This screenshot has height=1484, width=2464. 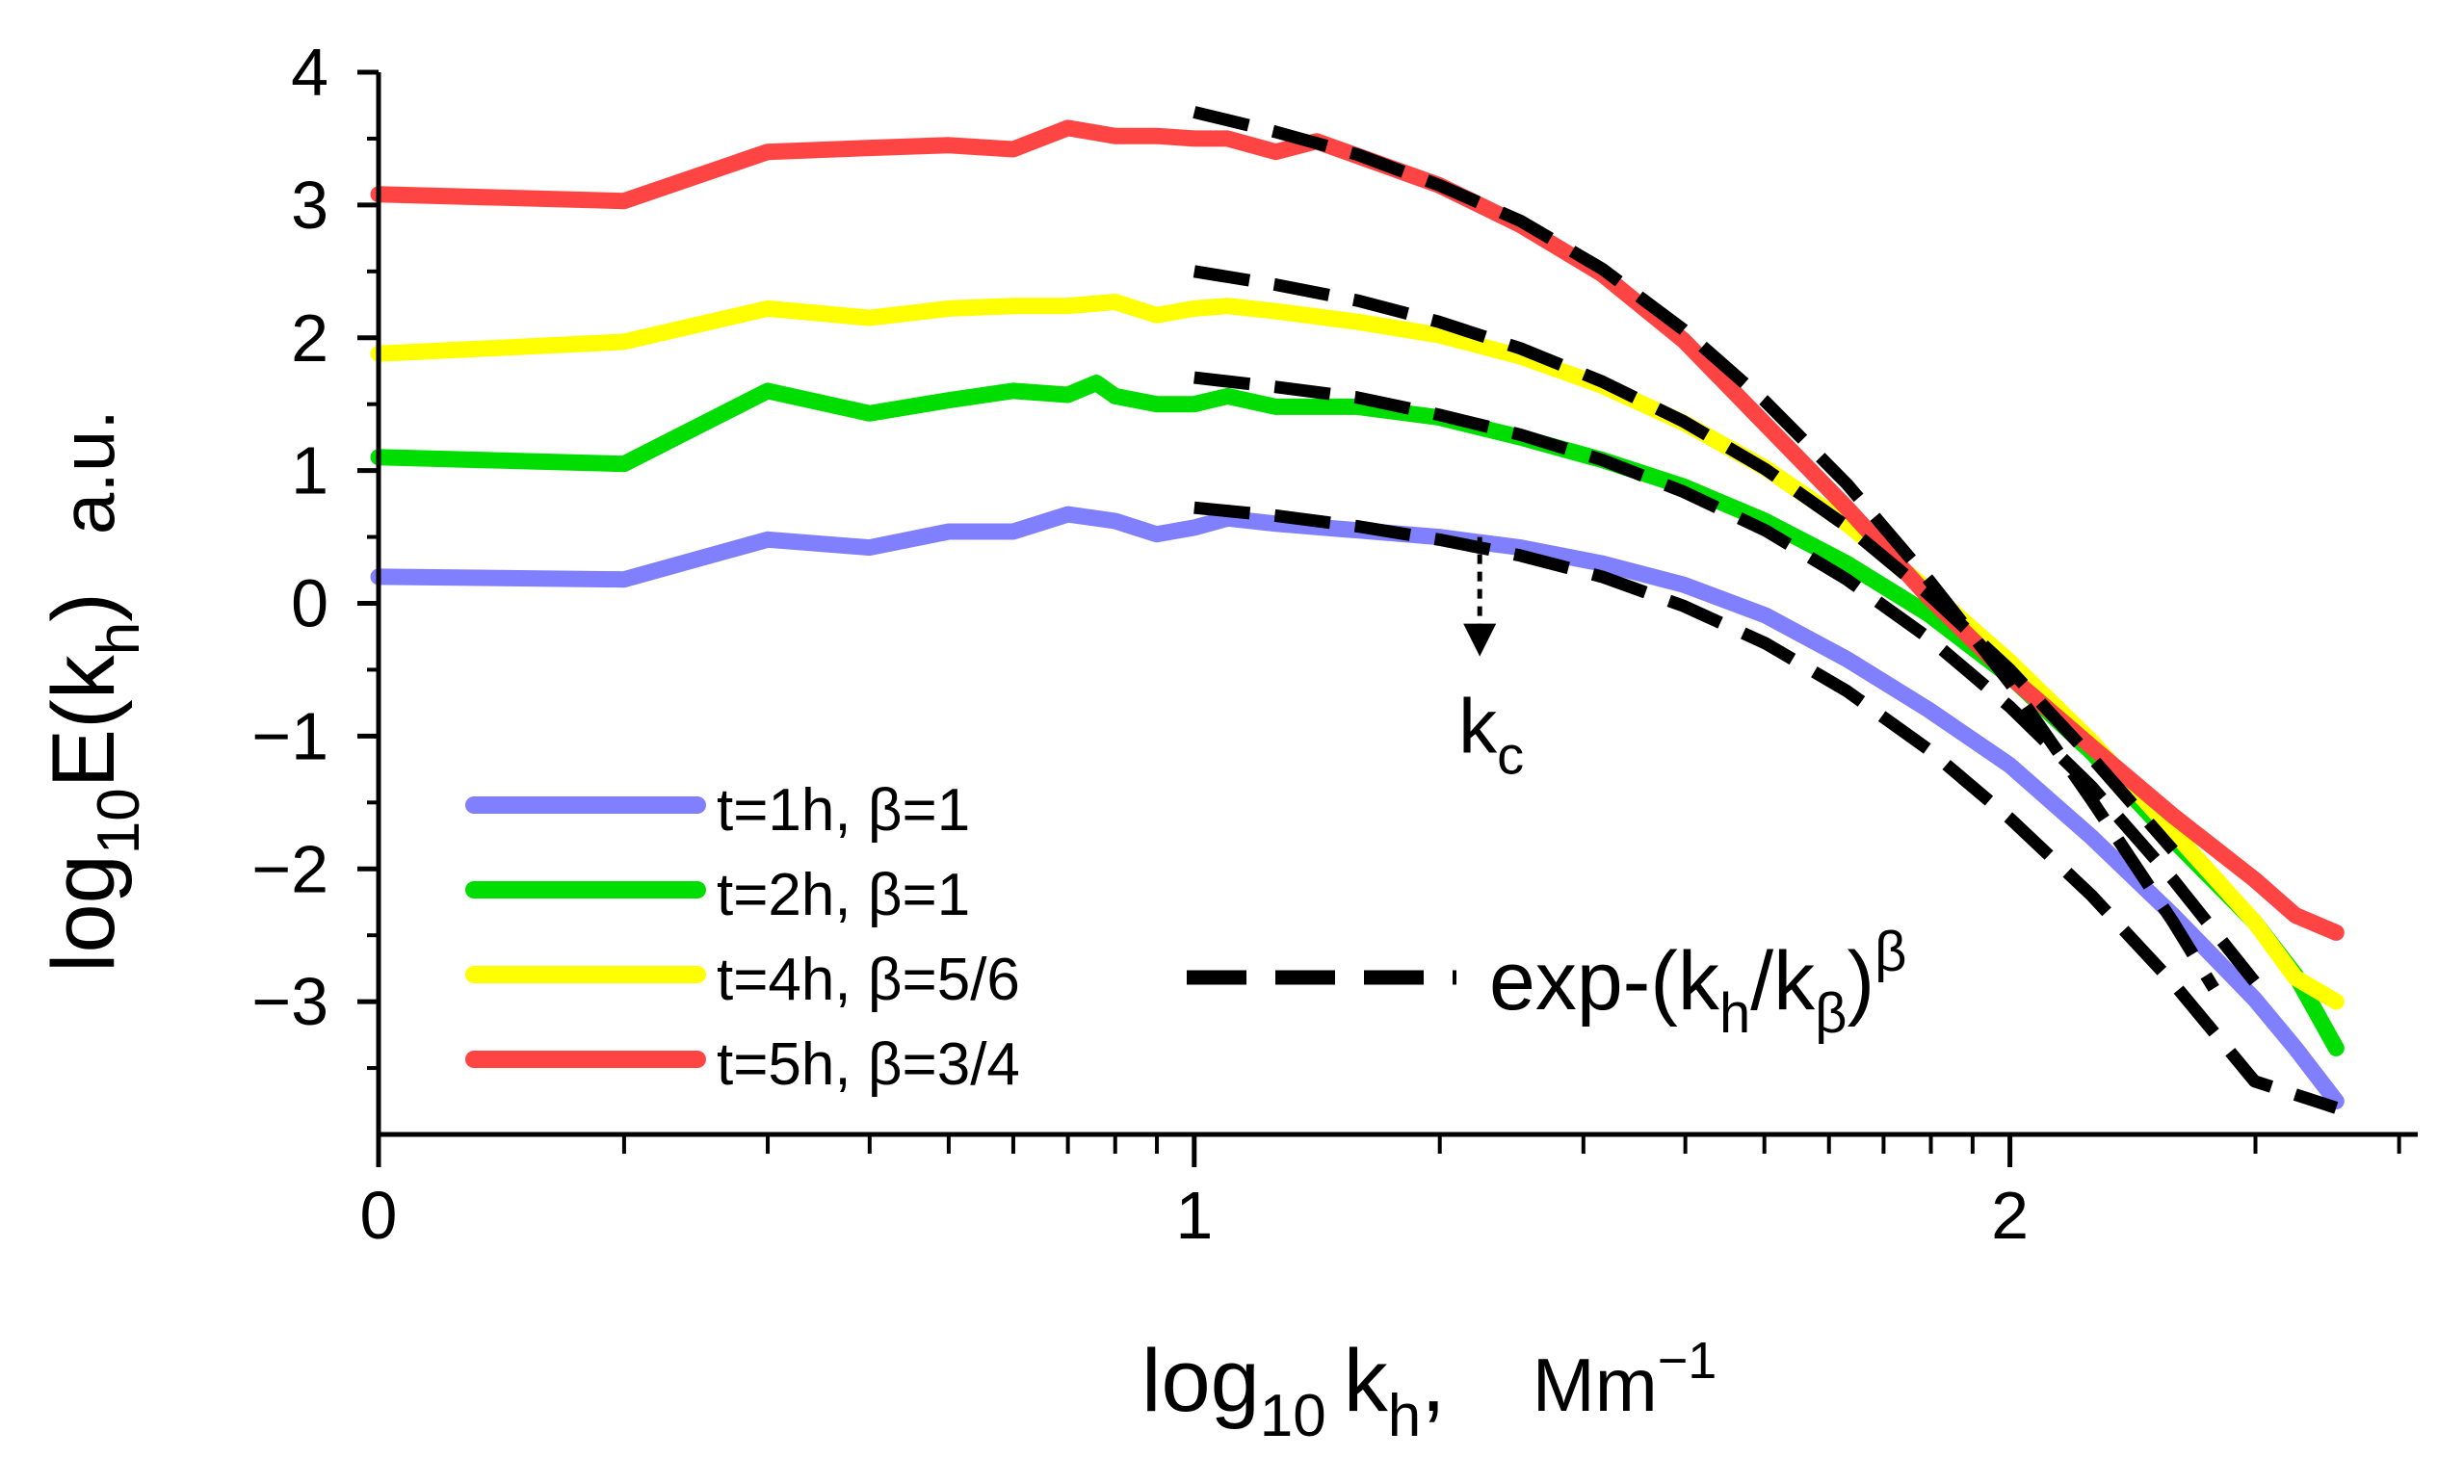 What do you see at coordinates (1698, 983) in the screenshot?
I see `fit-legend-label: exp-(kh/kβ)β` at bounding box center [1698, 983].